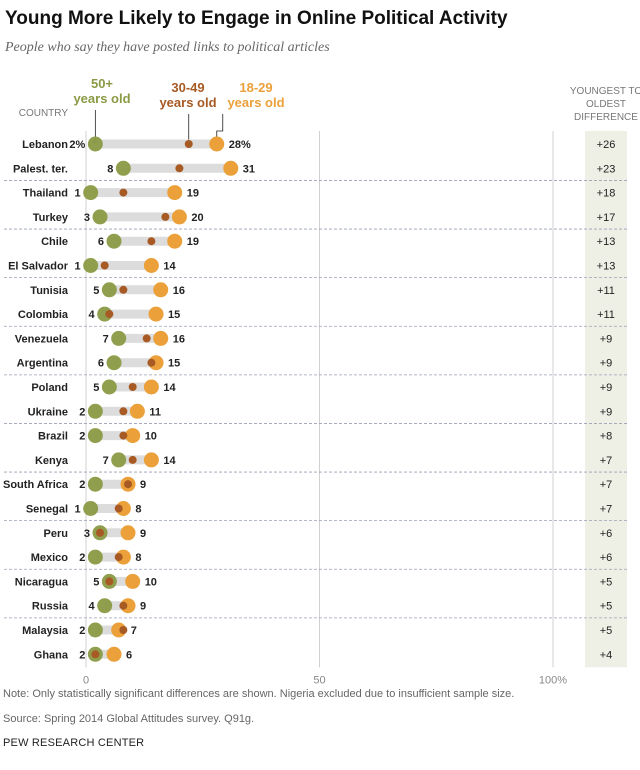  What do you see at coordinates (50, 558) in the screenshot?
I see `country-label: Mexico` at bounding box center [50, 558].